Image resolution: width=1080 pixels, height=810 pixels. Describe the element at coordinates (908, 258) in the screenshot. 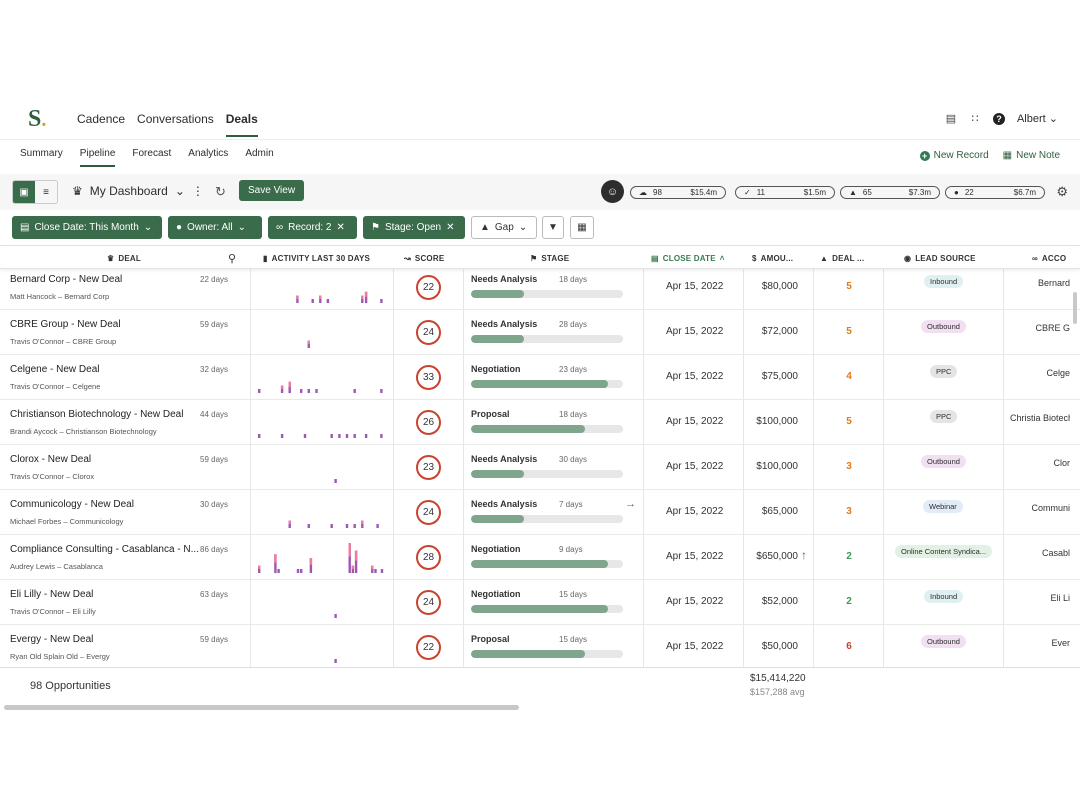

I see `target-icon: ◉` at that location.